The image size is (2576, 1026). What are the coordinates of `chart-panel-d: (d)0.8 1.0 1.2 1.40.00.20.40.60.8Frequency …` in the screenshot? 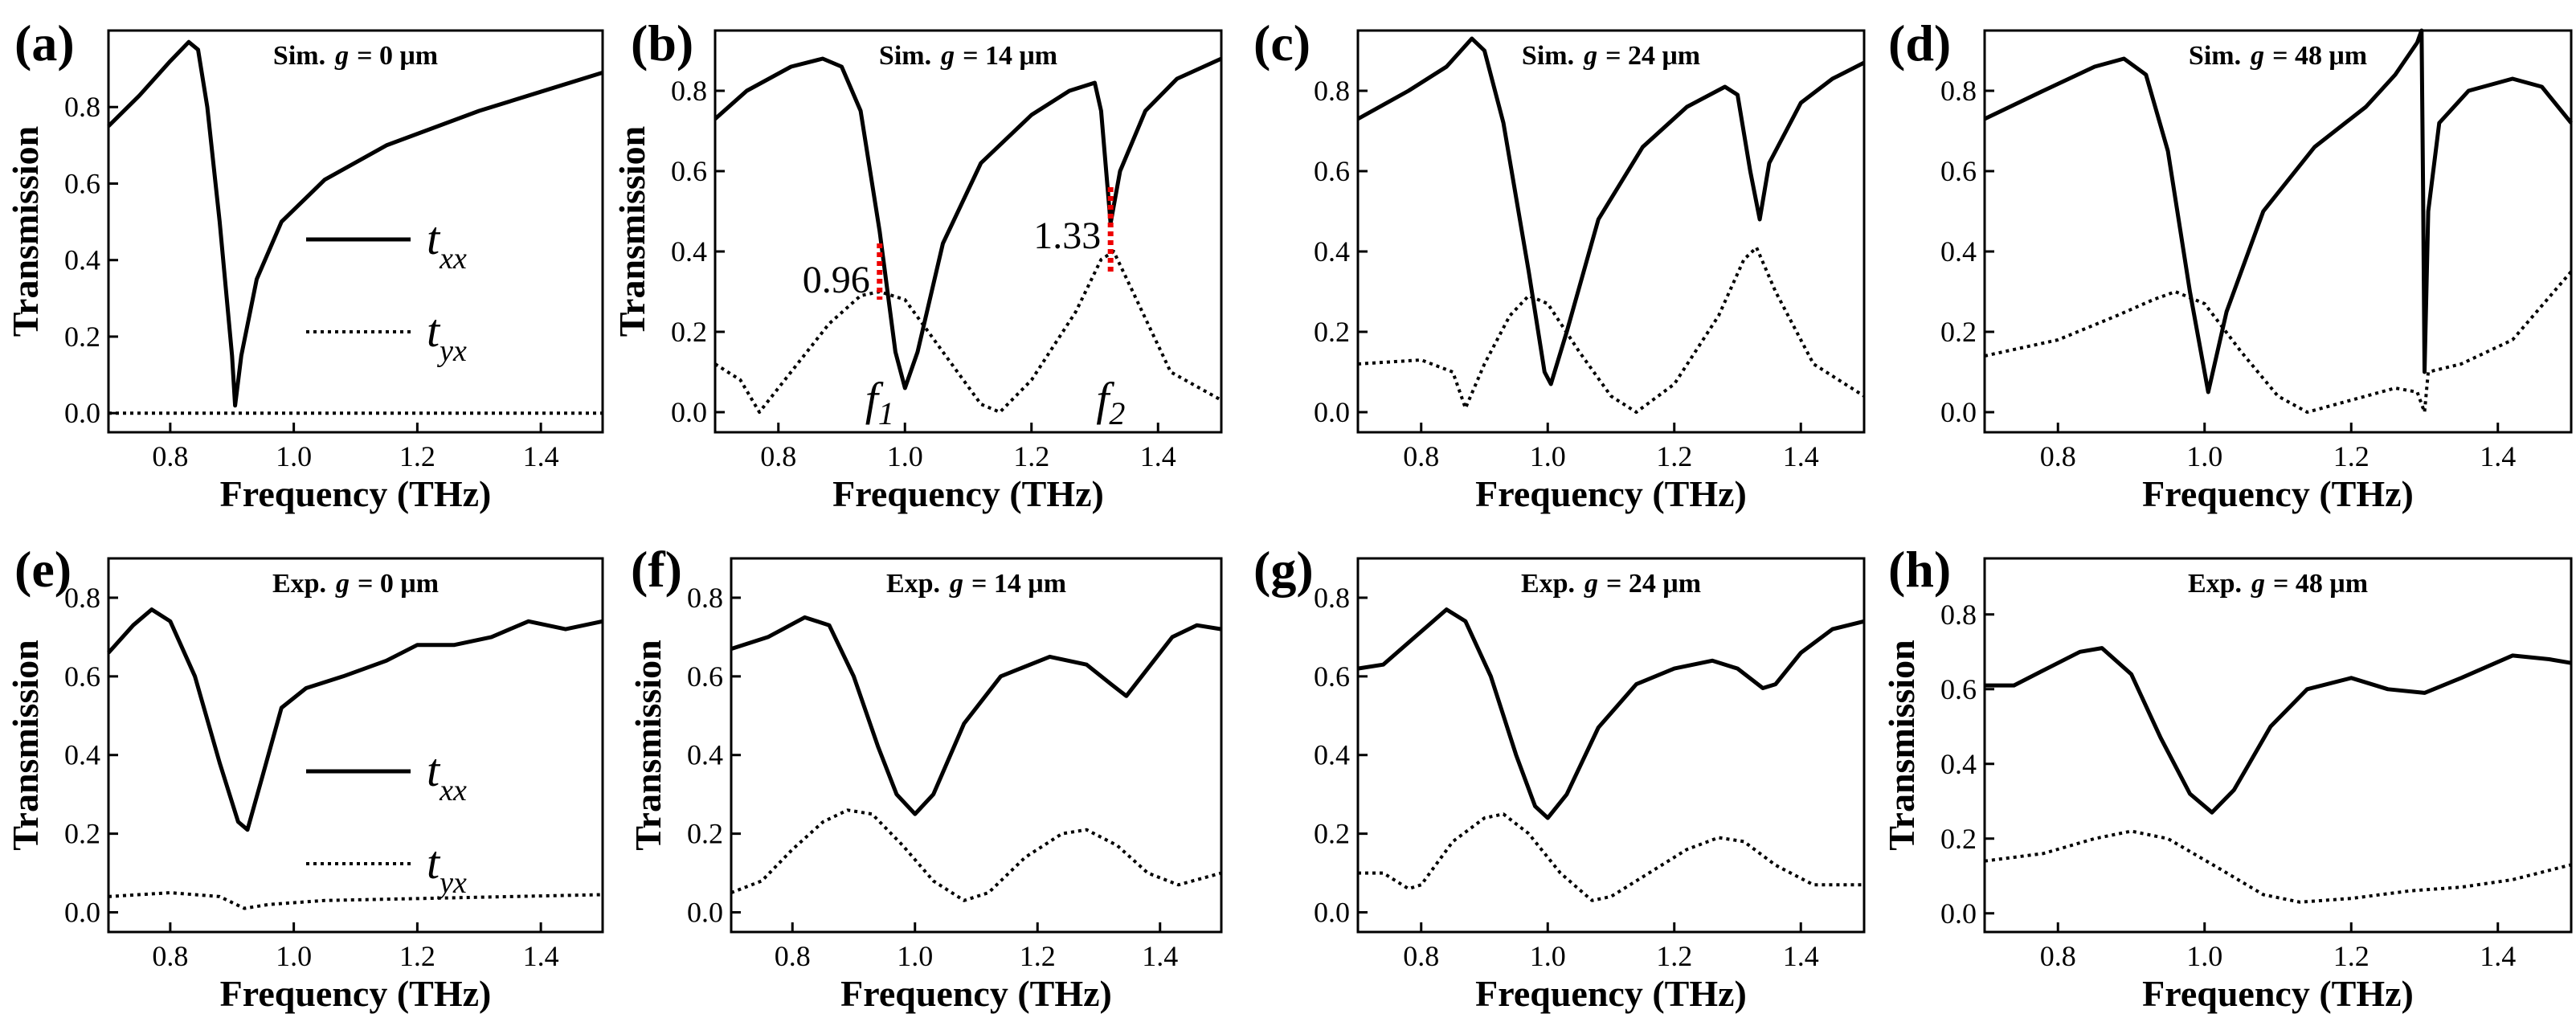 It's located at (2230, 264).